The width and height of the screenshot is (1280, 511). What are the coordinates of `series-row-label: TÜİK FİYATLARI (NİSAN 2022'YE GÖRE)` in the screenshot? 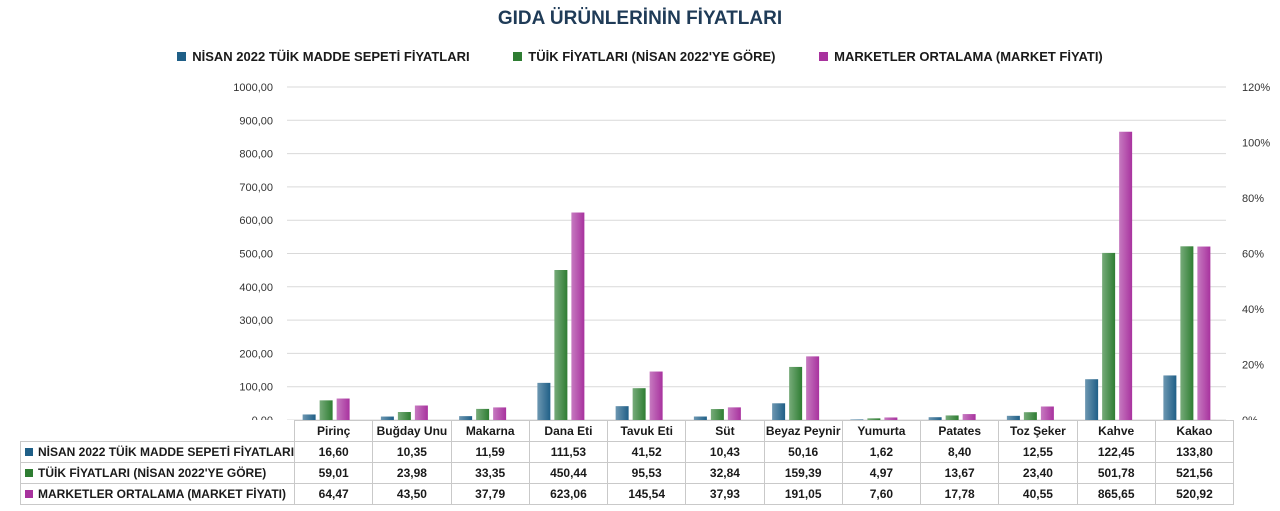 It's located at (157, 473).